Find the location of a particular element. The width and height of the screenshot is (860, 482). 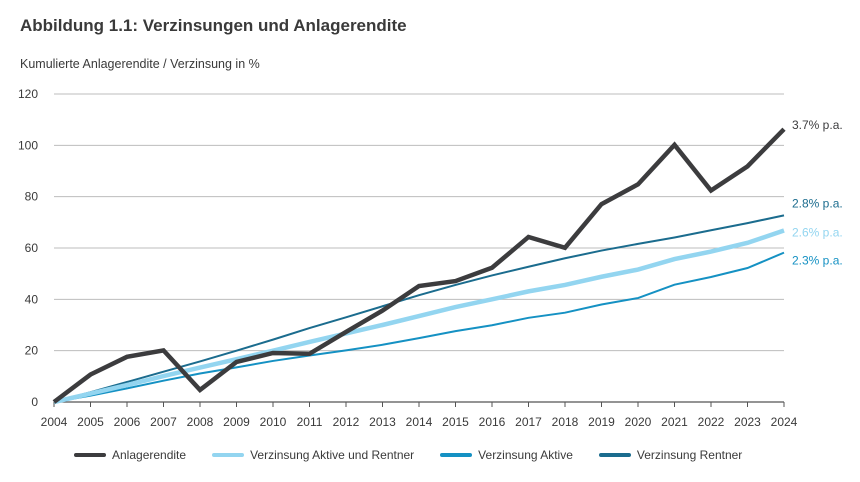

end-label: 2.8% p.a. is located at coordinates (817, 203).